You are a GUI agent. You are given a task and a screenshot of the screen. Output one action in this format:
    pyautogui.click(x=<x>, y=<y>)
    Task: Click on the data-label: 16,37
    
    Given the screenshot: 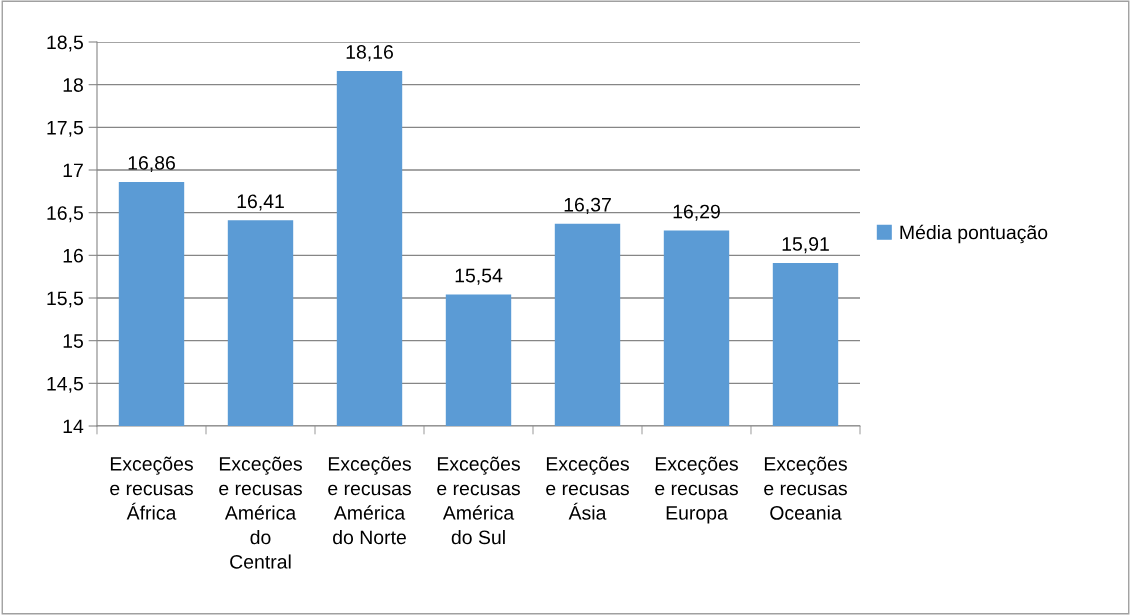 What is the action you would take?
    pyautogui.click(x=587, y=205)
    